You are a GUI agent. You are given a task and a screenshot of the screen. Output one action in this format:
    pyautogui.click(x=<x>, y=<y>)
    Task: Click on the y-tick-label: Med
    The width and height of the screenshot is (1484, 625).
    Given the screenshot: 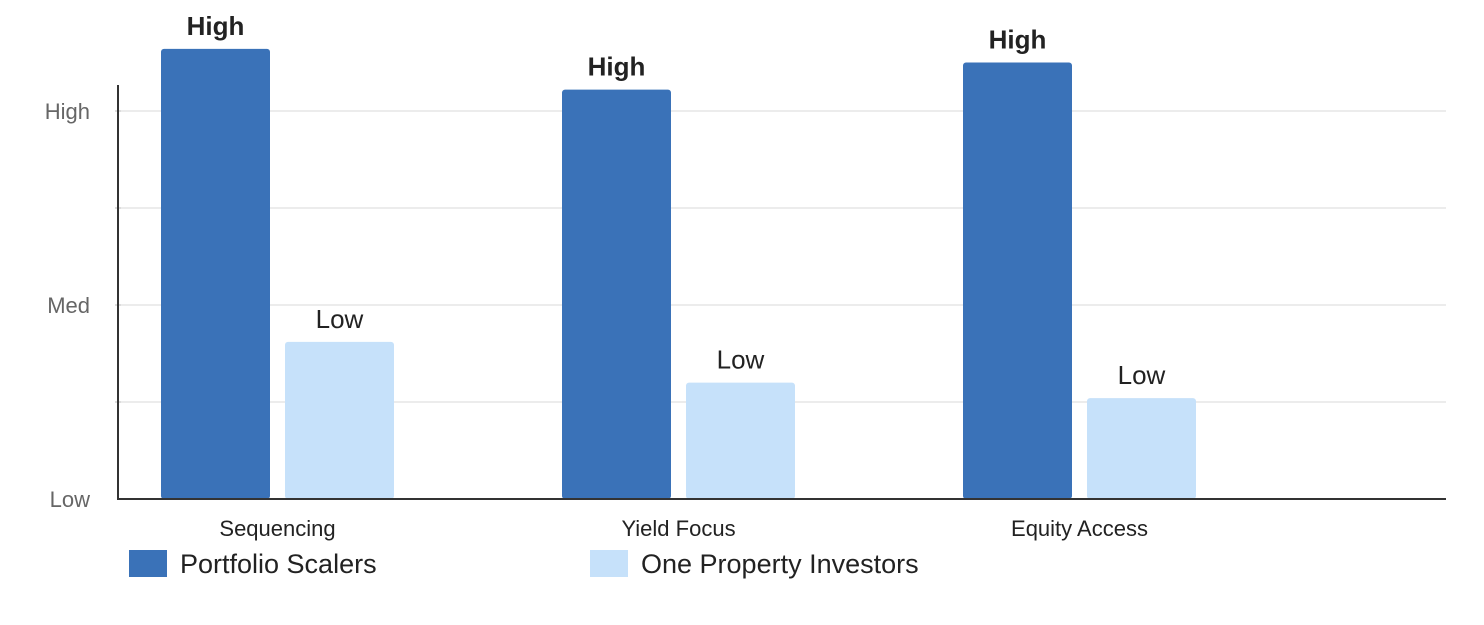 What is the action you would take?
    pyautogui.click(x=68, y=305)
    